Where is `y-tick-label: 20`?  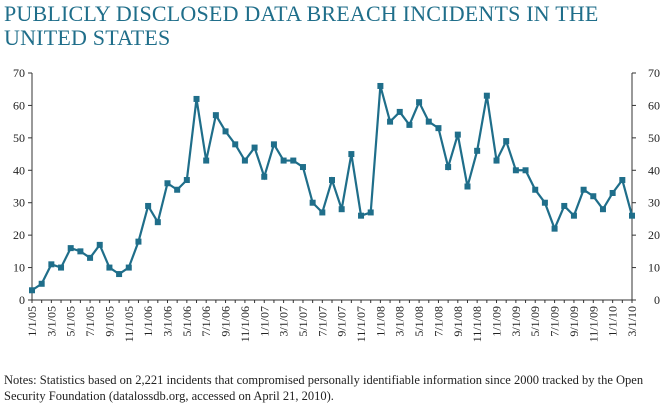 y-tick-label: 20 is located at coordinates (19, 235).